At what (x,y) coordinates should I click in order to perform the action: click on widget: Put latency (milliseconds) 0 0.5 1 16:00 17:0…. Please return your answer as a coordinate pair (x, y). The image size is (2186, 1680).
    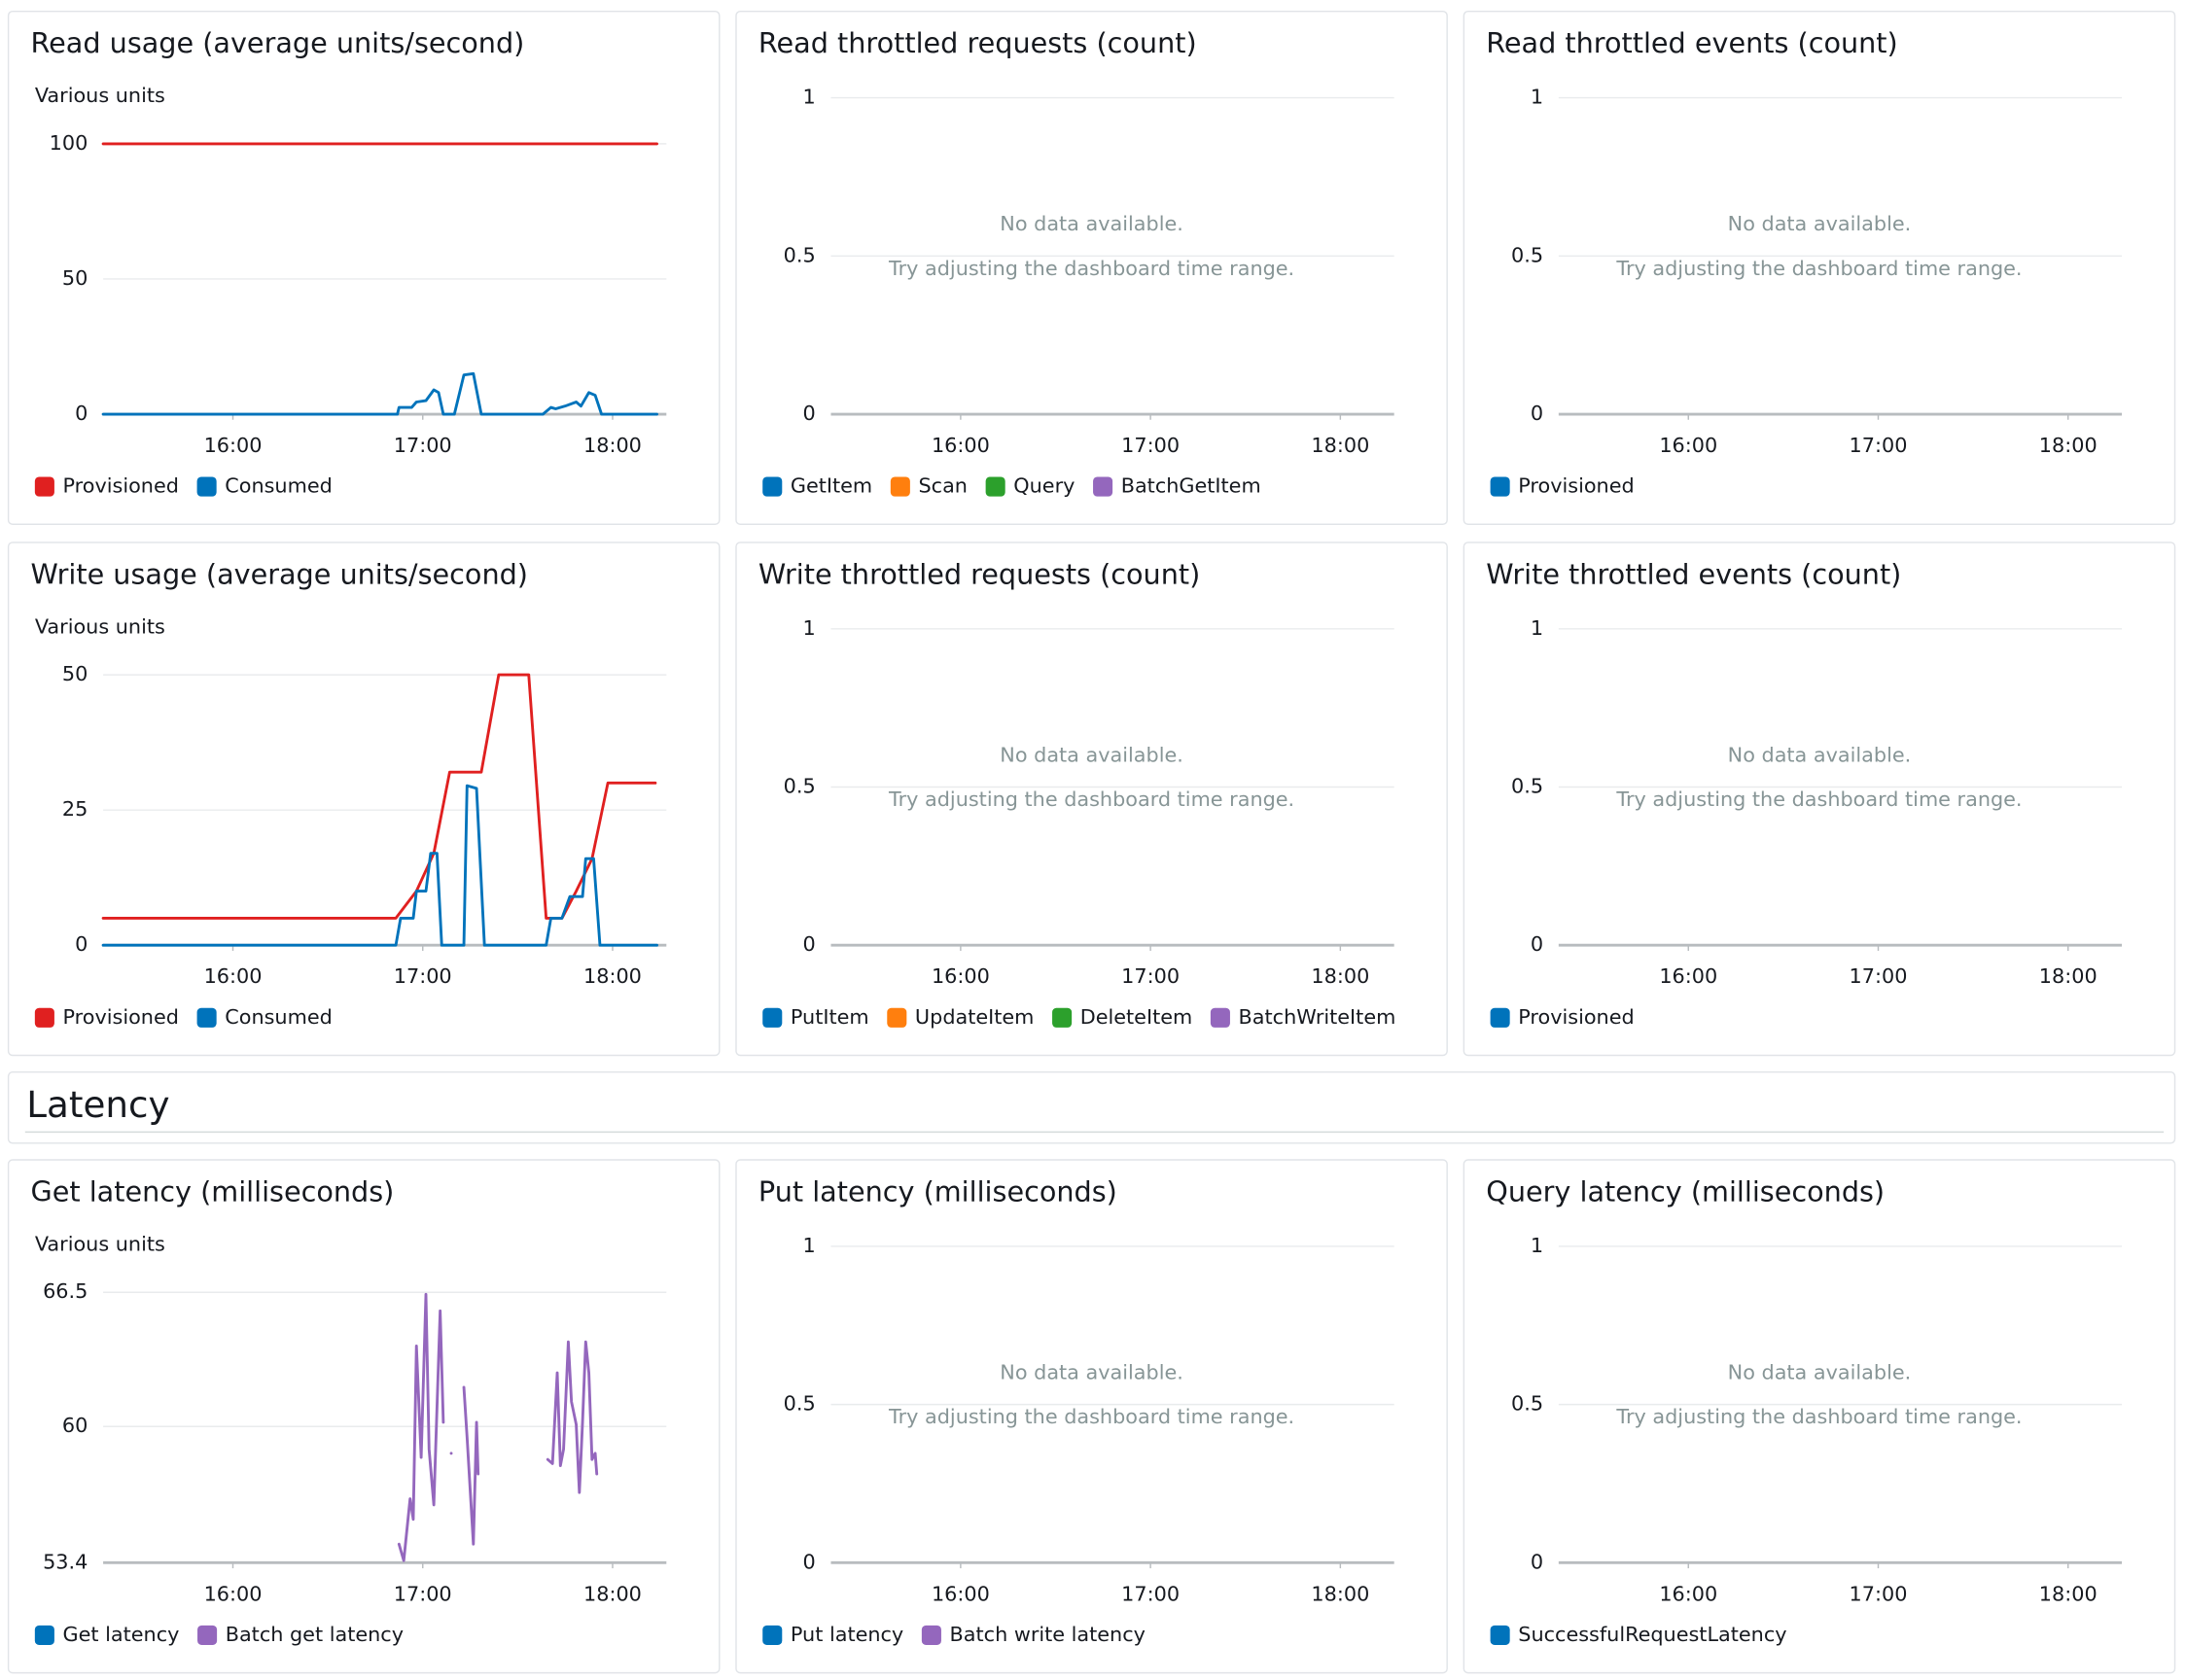
    Looking at the image, I should click on (1091, 1416).